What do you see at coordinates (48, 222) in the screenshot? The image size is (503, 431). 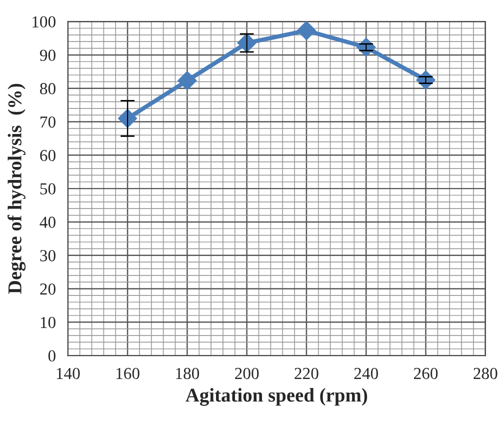 I see `y-tick-label: 40` at bounding box center [48, 222].